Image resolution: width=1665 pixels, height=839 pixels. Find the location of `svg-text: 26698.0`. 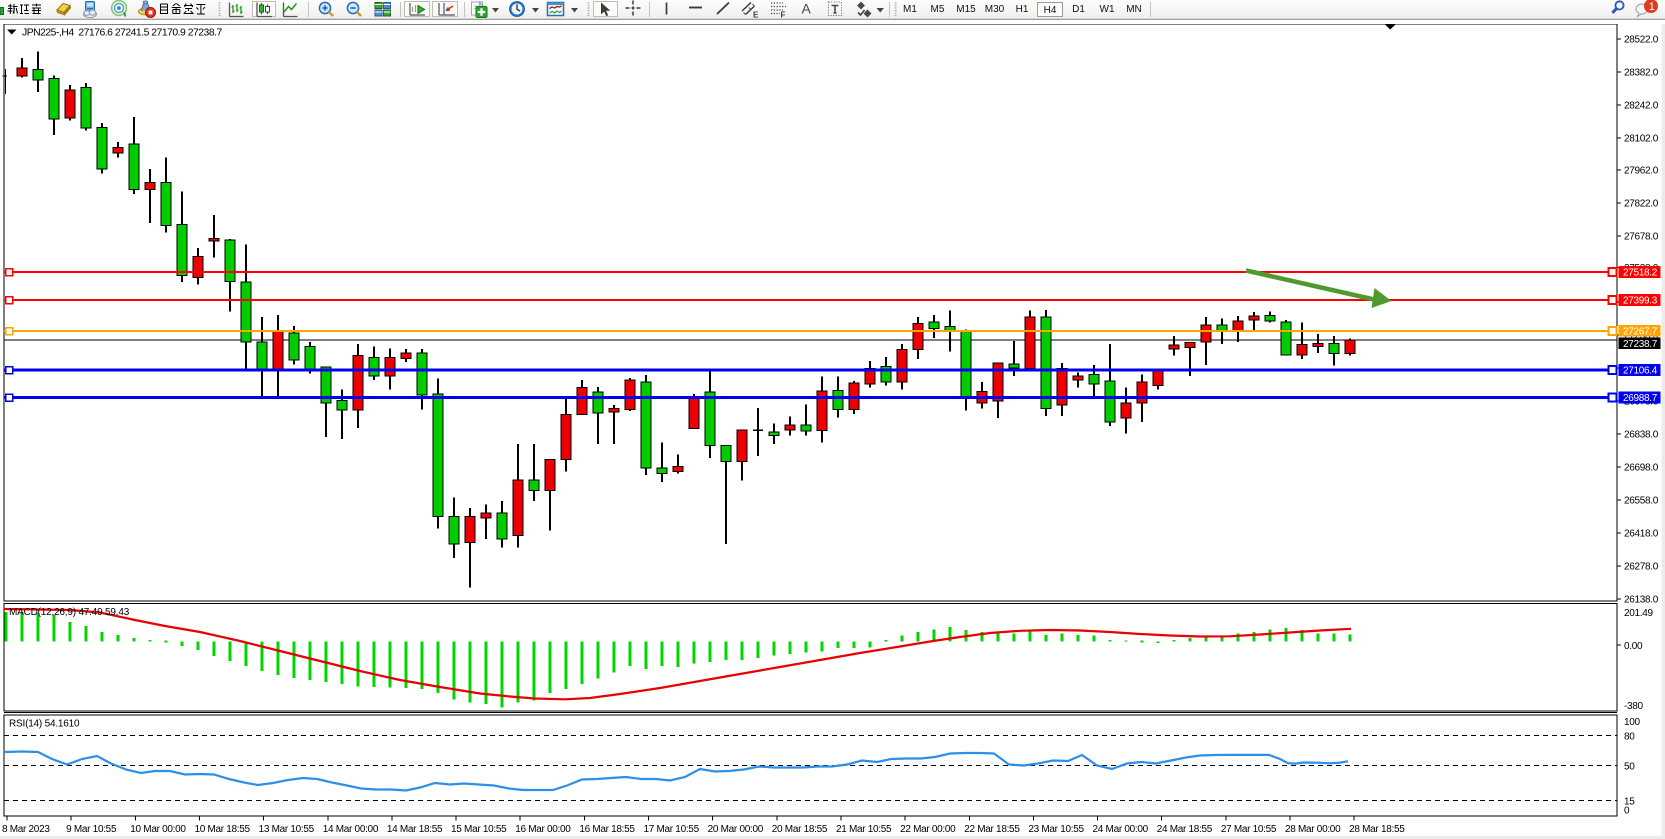

svg-text: 26698.0 is located at coordinates (1641, 468).